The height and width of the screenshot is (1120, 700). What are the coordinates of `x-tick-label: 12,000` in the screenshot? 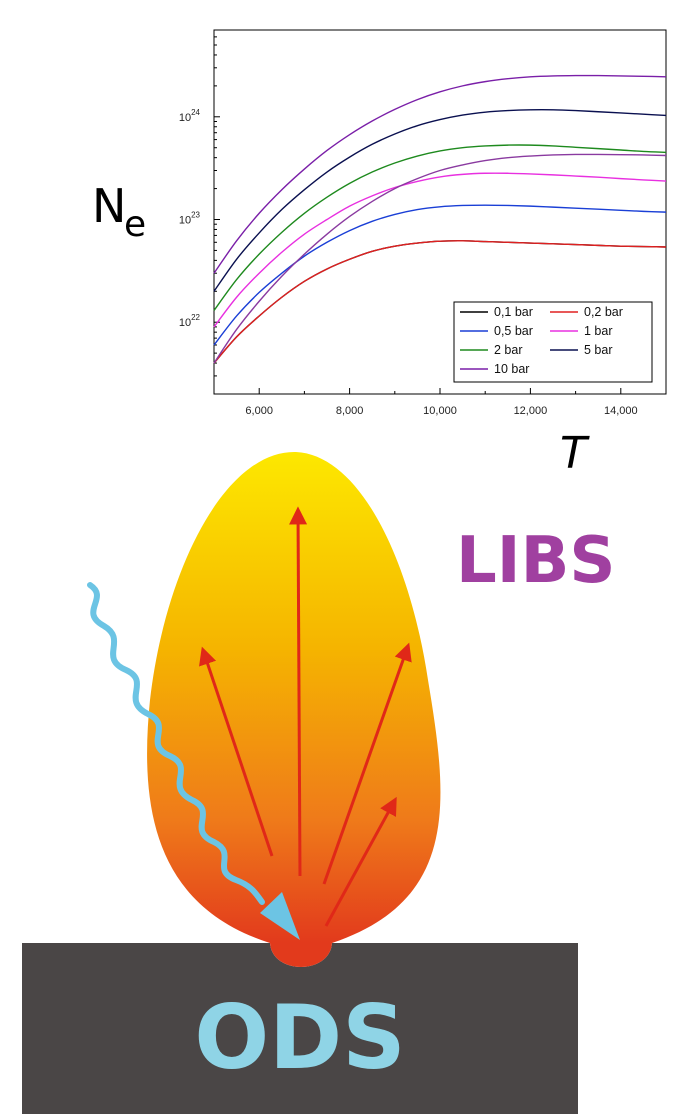 It's located at (531, 411).